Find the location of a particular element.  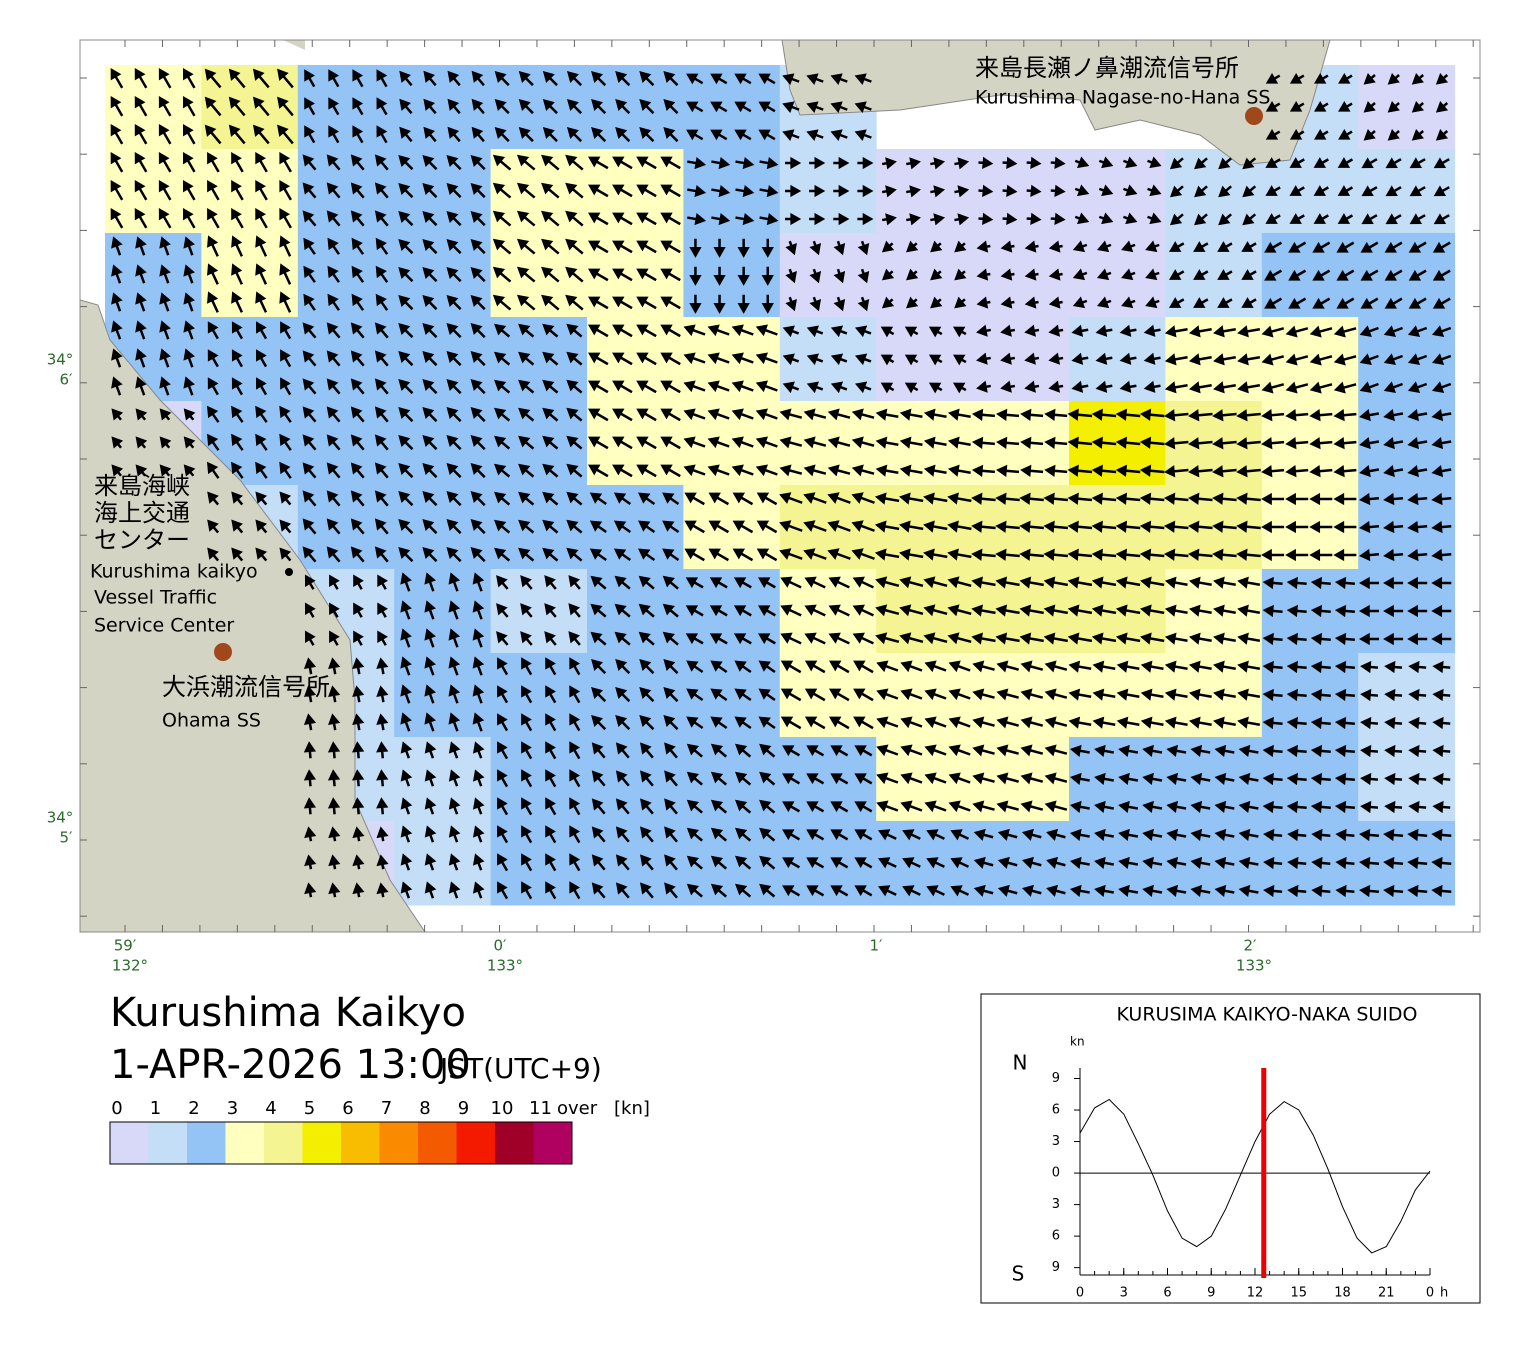

legend-swatch is located at coordinates (321, 1143).